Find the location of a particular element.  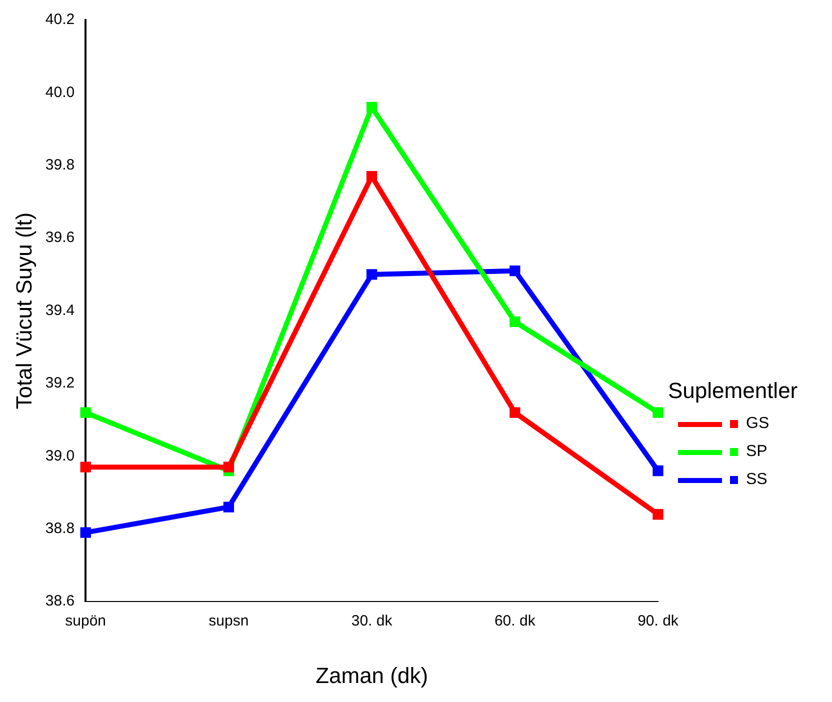

y-tick-label: 40.2 is located at coordinates (60, 19).